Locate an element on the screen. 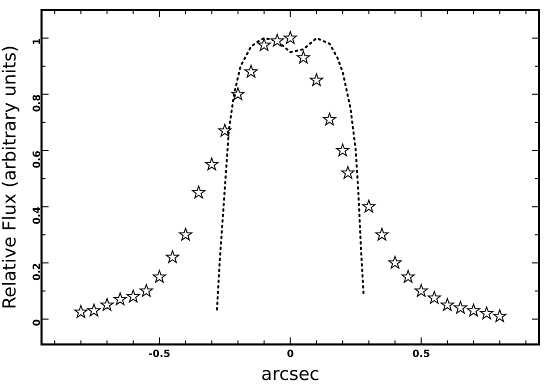  x-tick-label: 0.5 is located at coordinates (421, 354).